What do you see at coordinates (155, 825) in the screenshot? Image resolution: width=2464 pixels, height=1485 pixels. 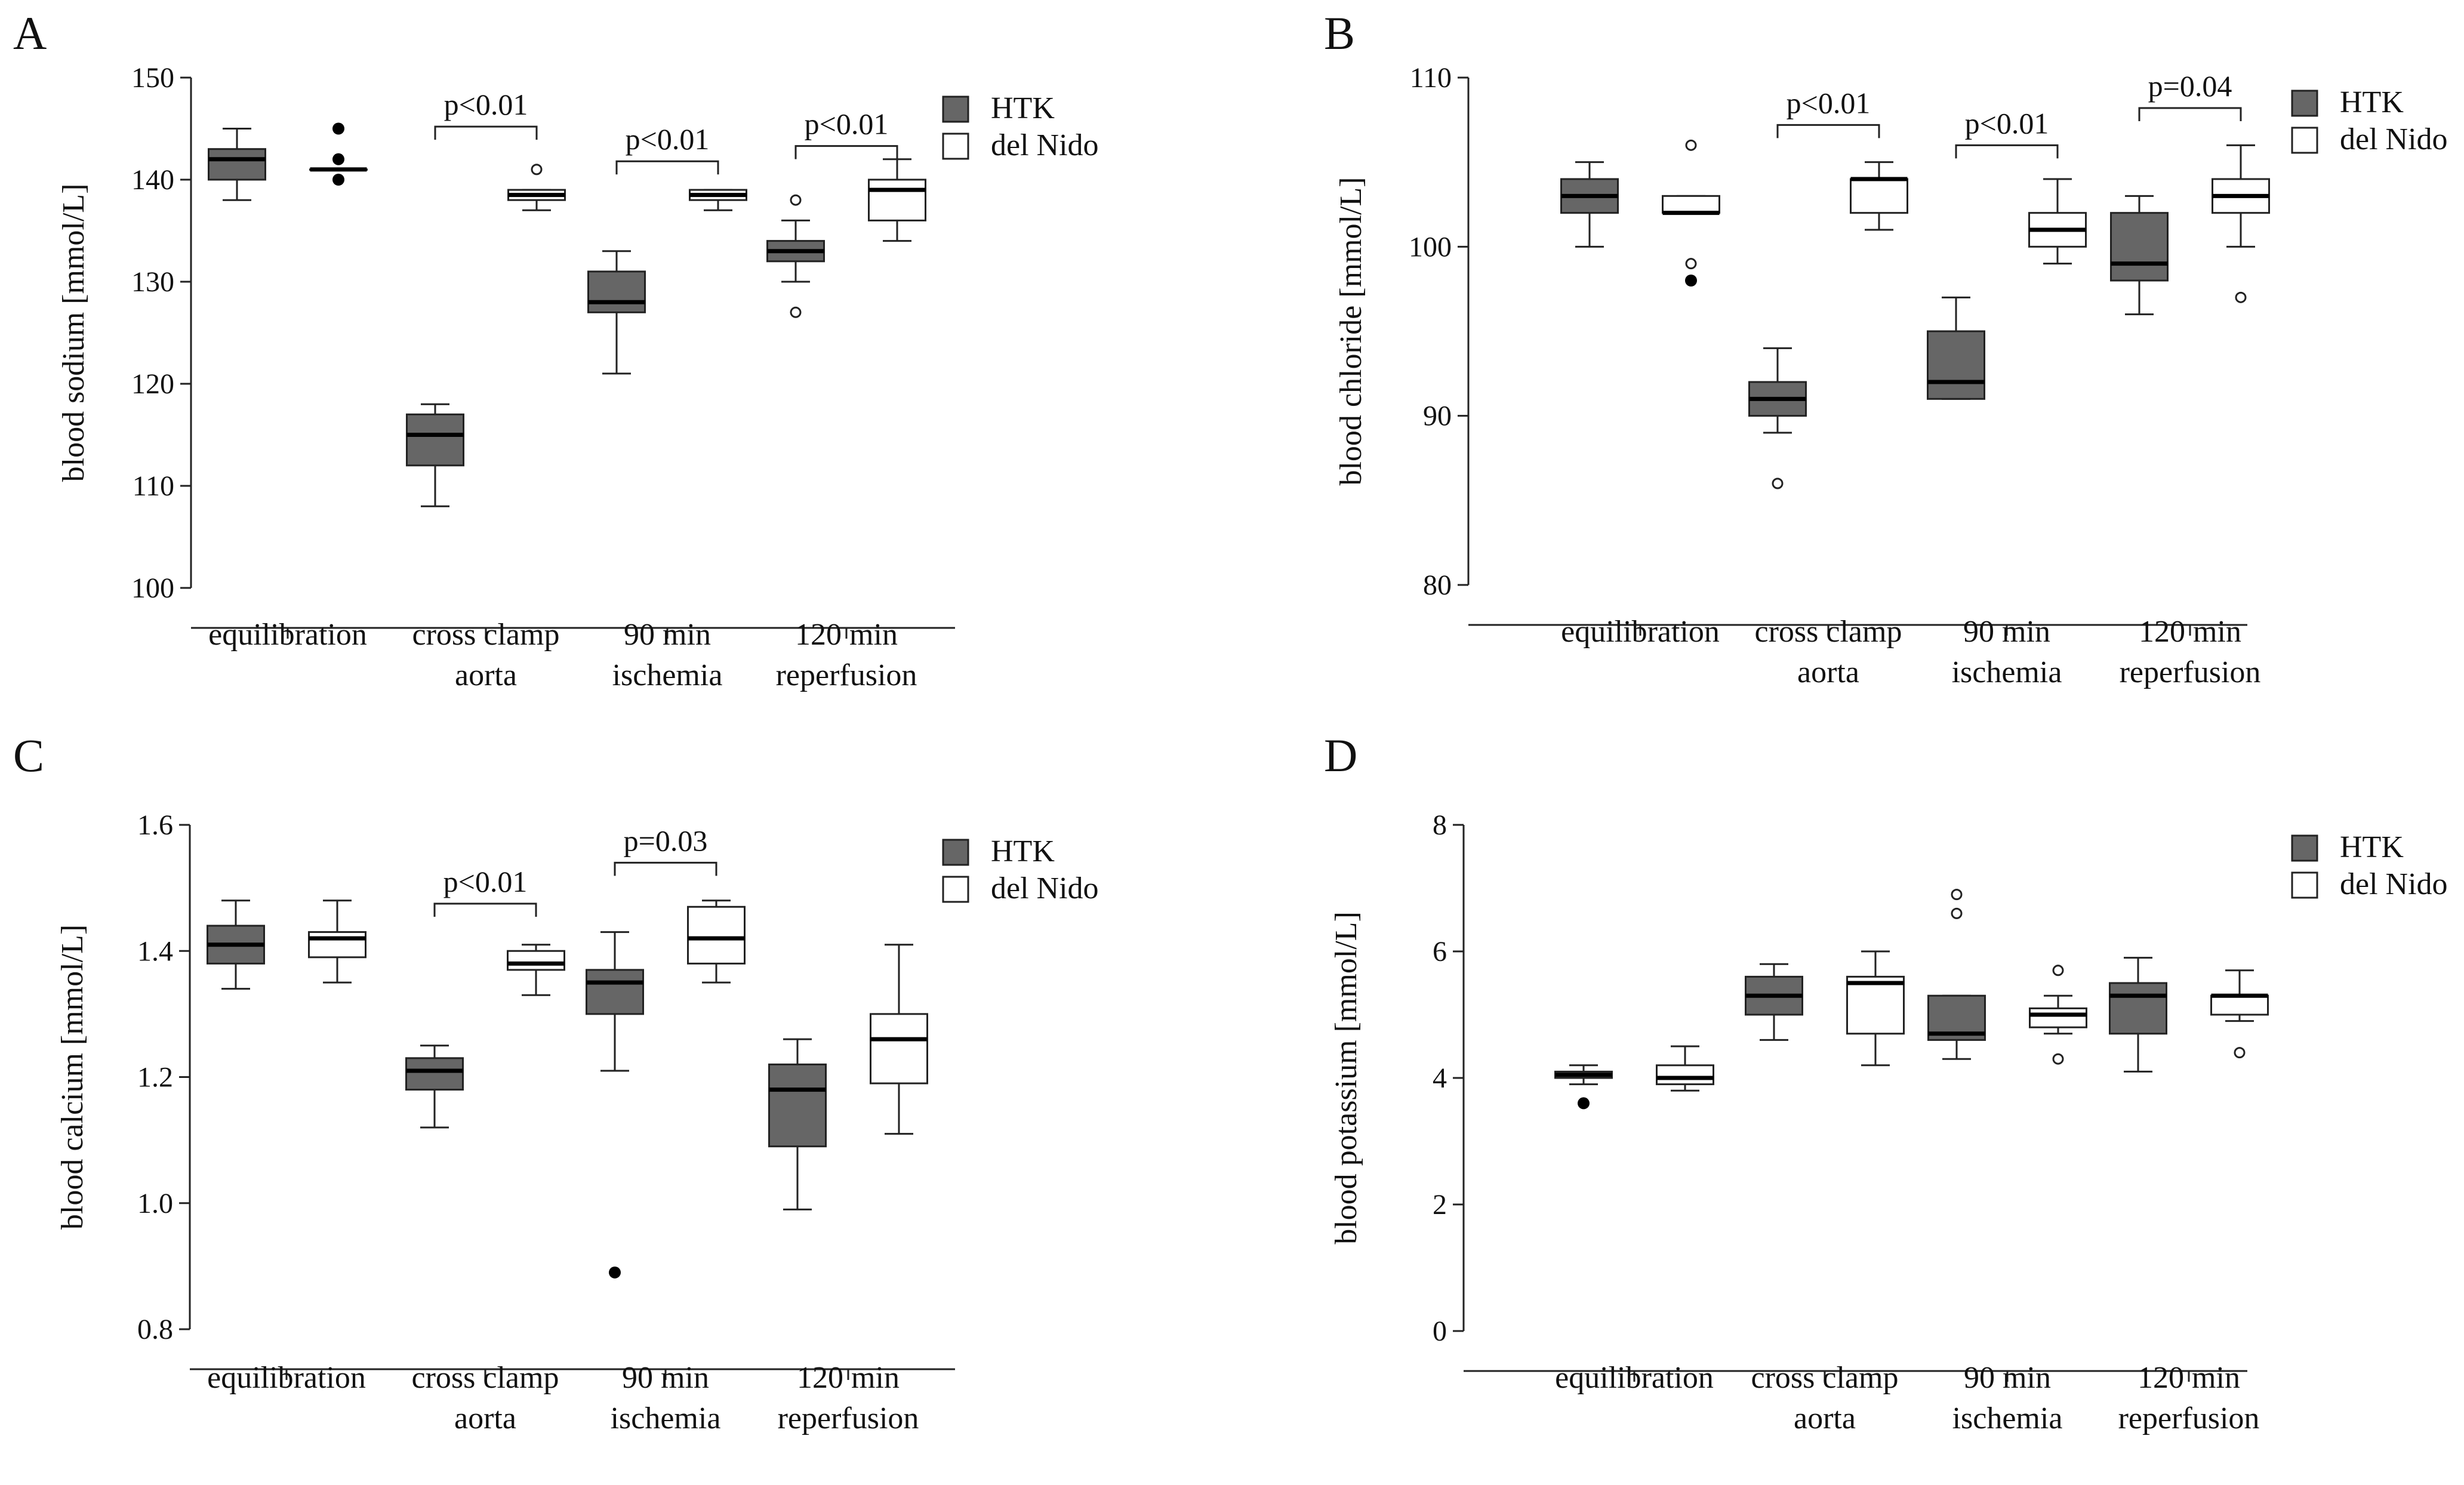 I see `y-tick-label: 1.6` at bounding box center [155, 825].